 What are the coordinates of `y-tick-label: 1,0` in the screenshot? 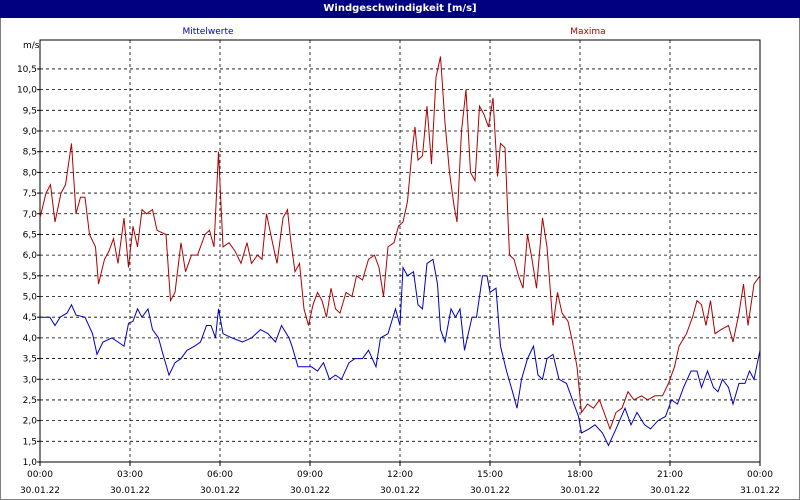 It's located at (30, 463).